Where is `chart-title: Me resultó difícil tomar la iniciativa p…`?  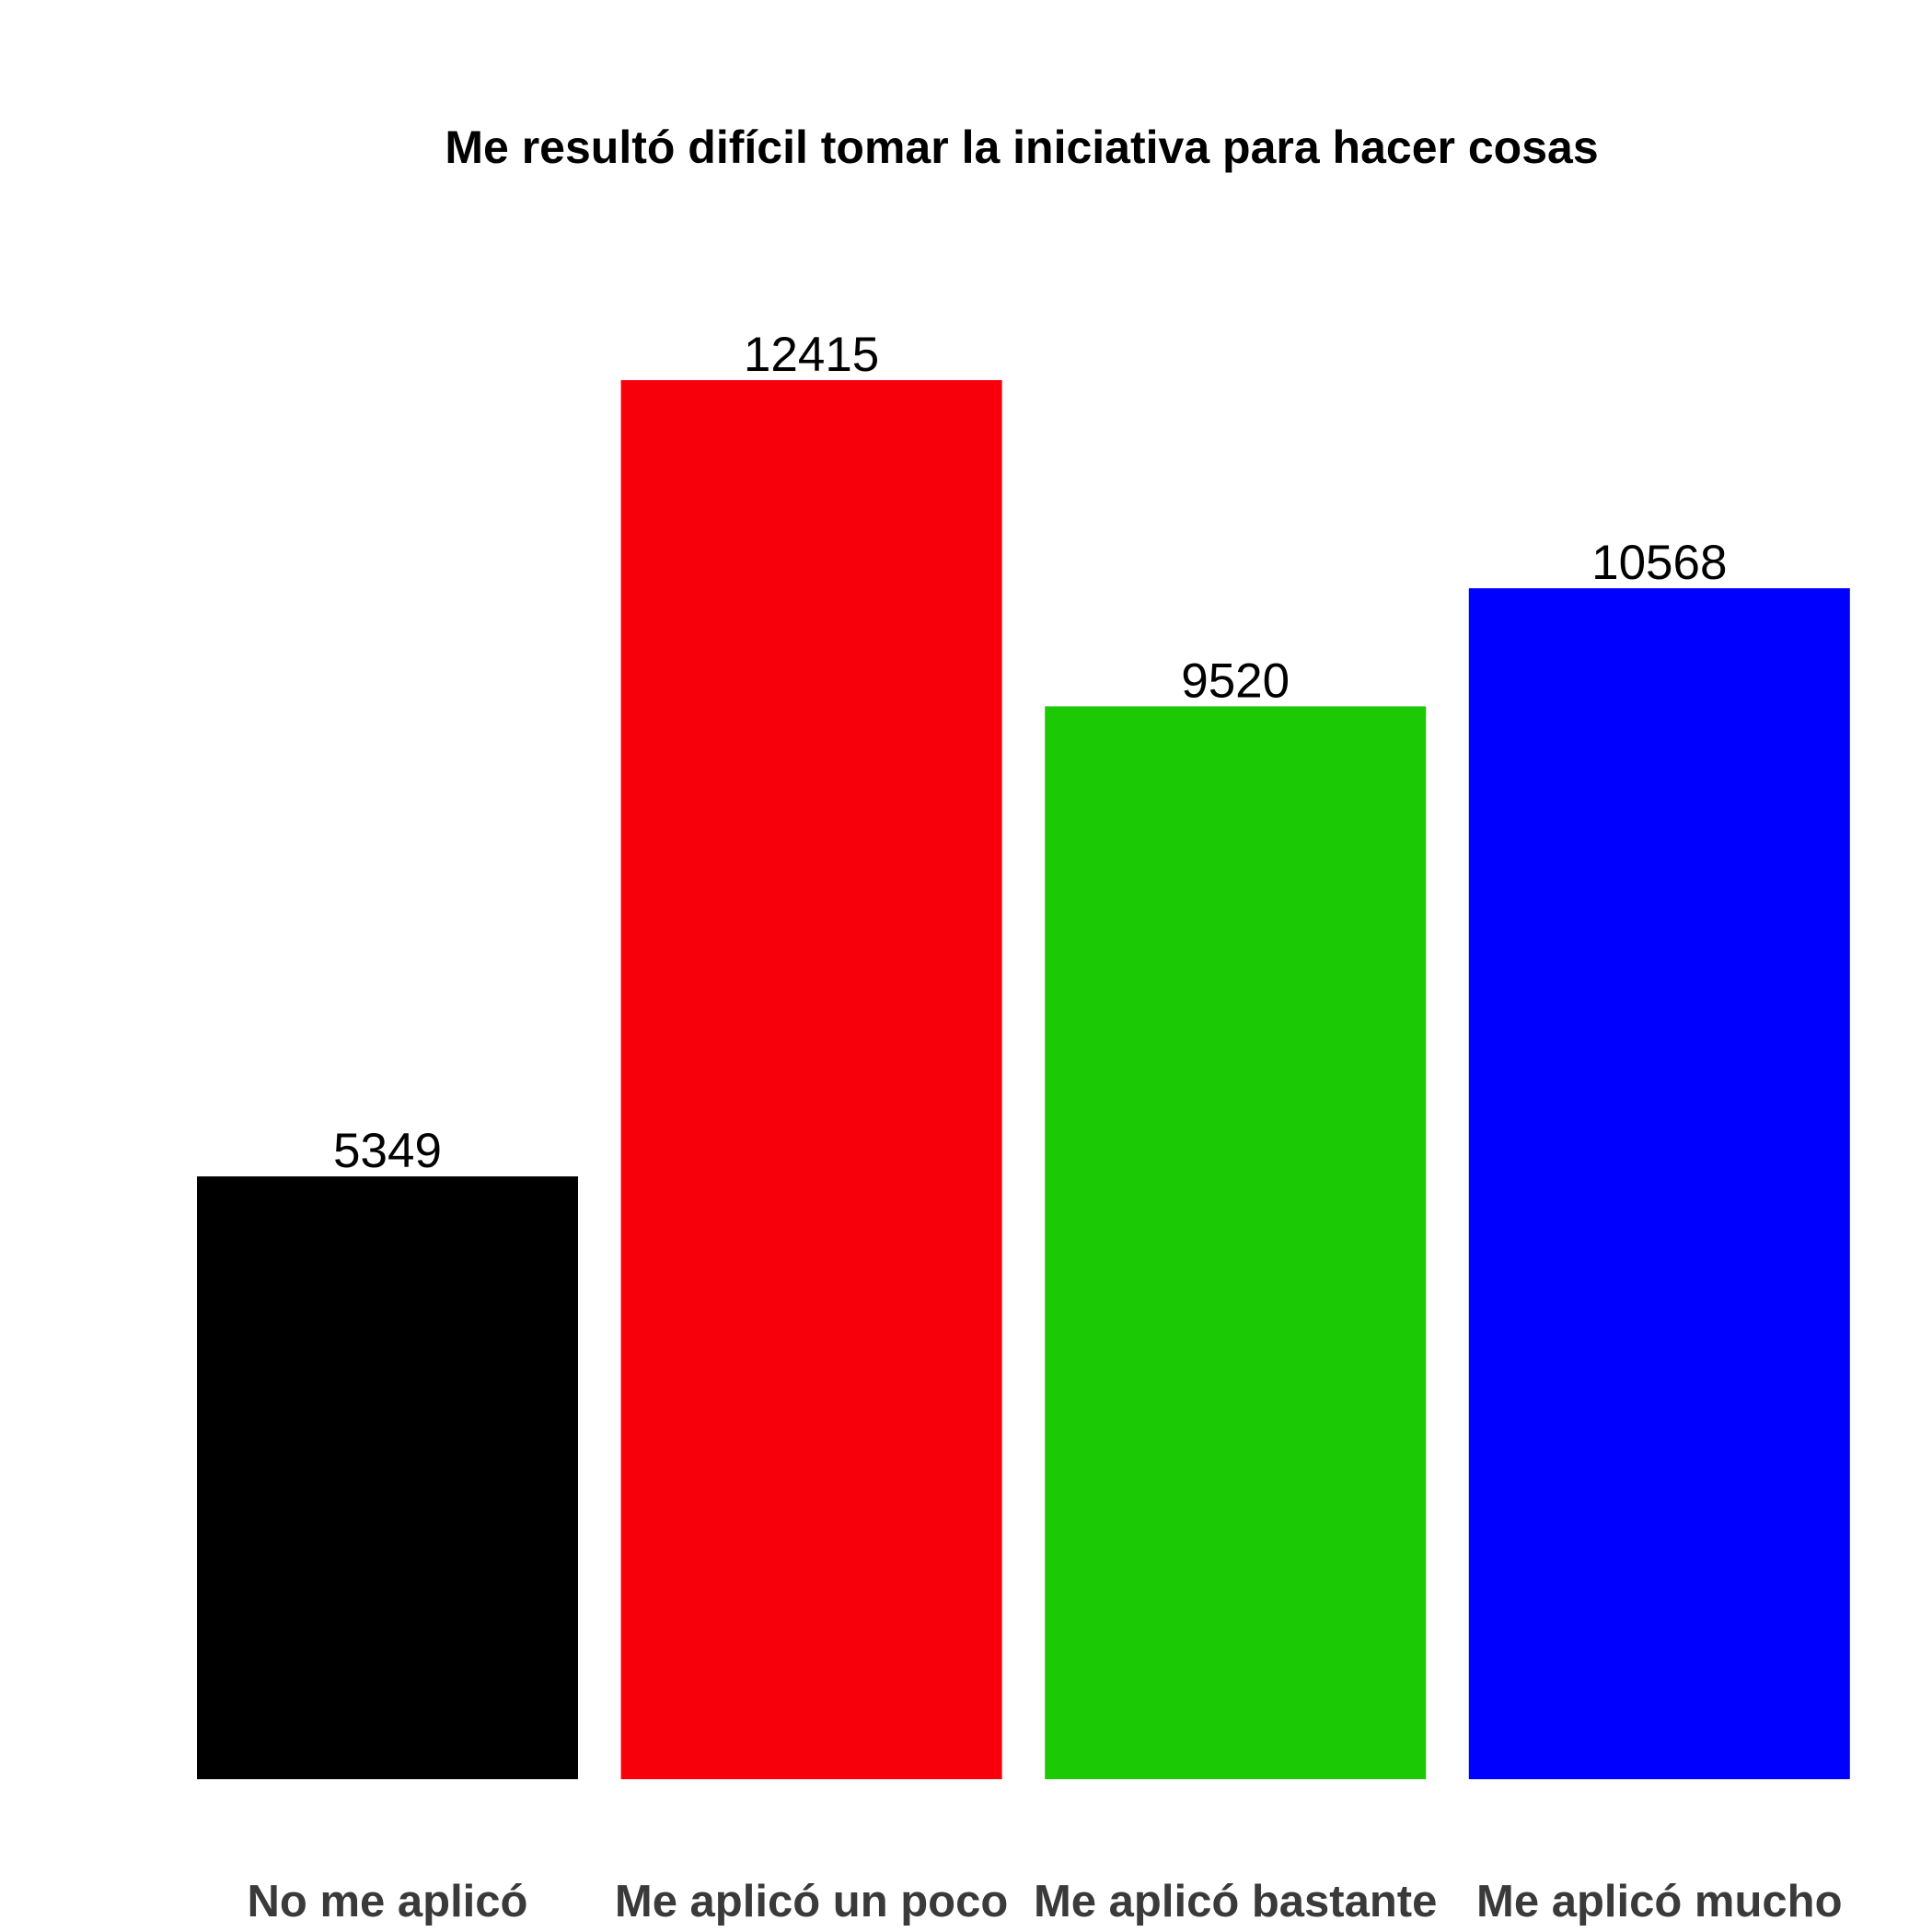
chart-title: Me resultó difícil tomar la iniciativa p… is located at coordinates (1022, 147).